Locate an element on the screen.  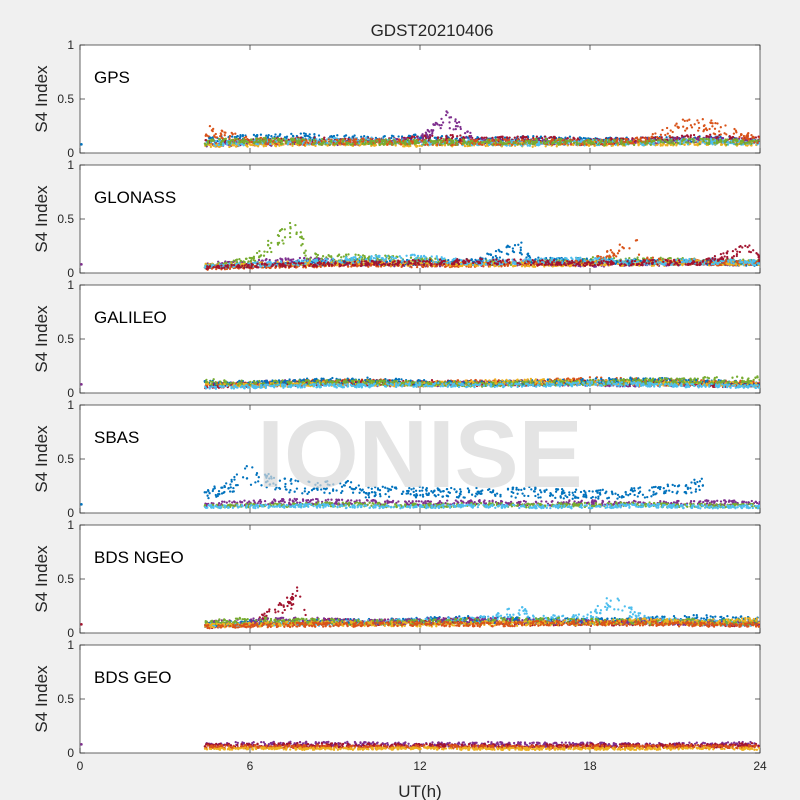
y-tick-label: 0 is located at coordinates (70, 273).